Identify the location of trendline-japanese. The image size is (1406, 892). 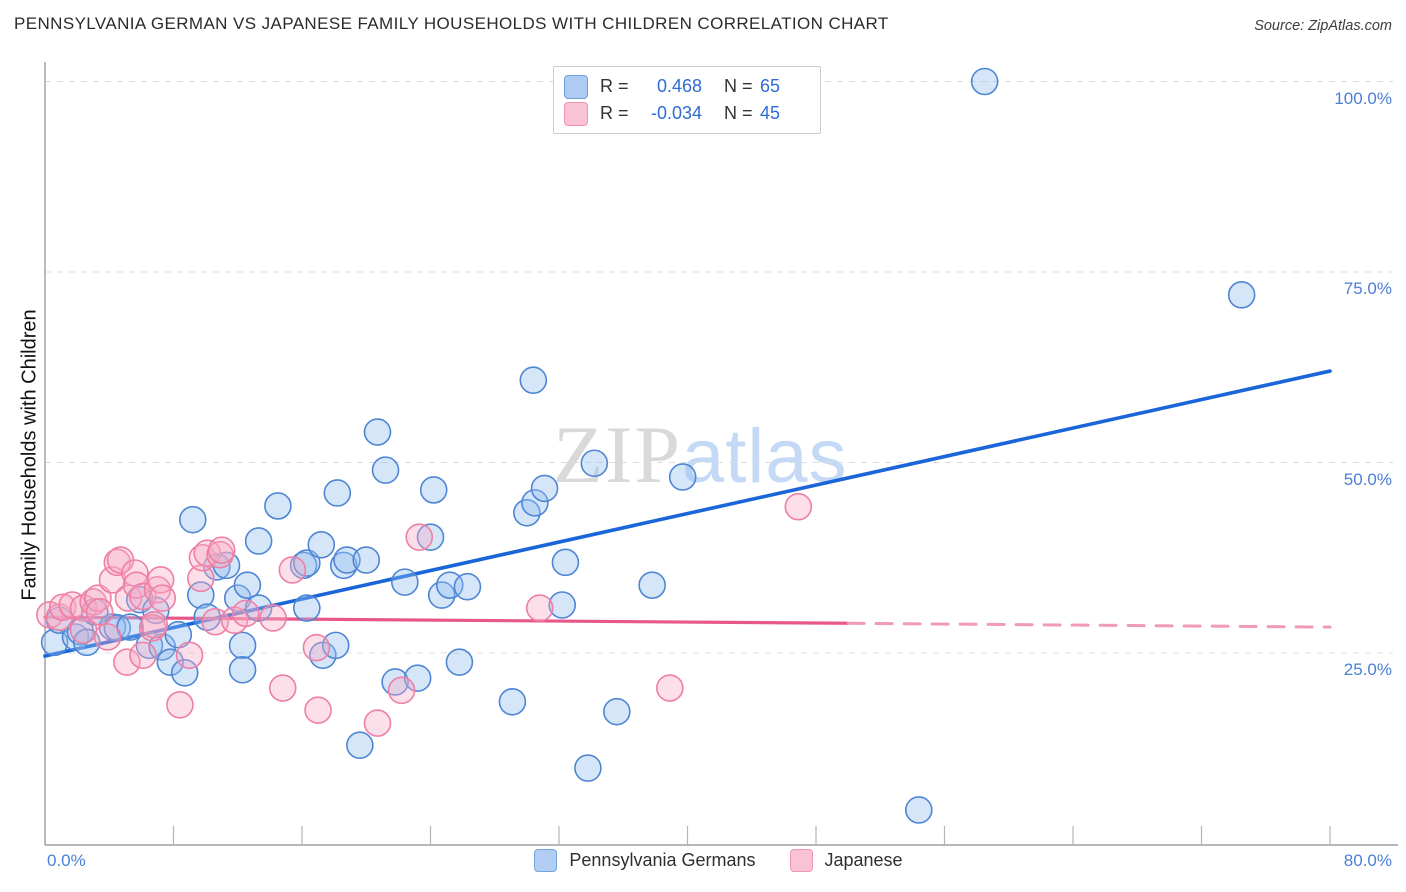
(446, 620).